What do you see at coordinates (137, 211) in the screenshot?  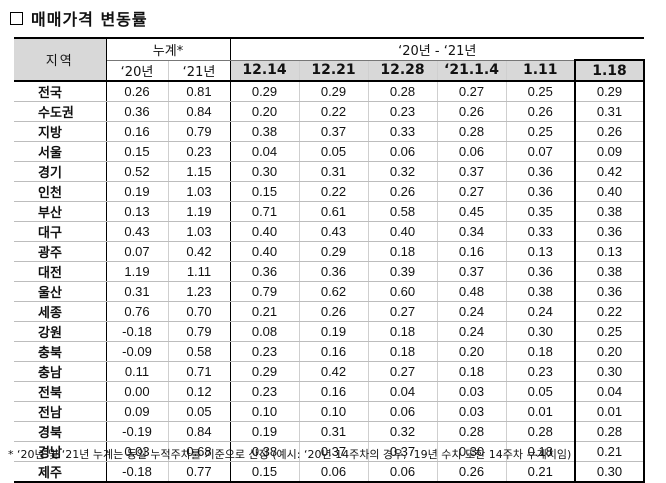 I see `cumulative-2020-cell: 0.13` at bounding box center [137, 211].